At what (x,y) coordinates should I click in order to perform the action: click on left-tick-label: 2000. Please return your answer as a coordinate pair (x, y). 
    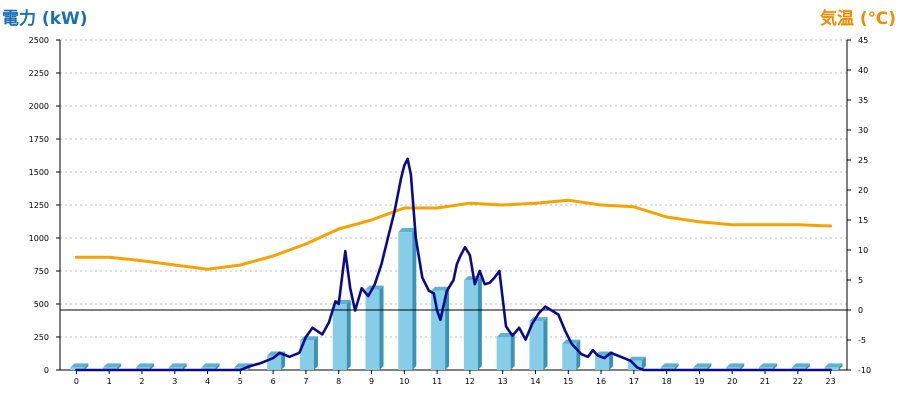
    Looking at the image, I should click on (39, 106).